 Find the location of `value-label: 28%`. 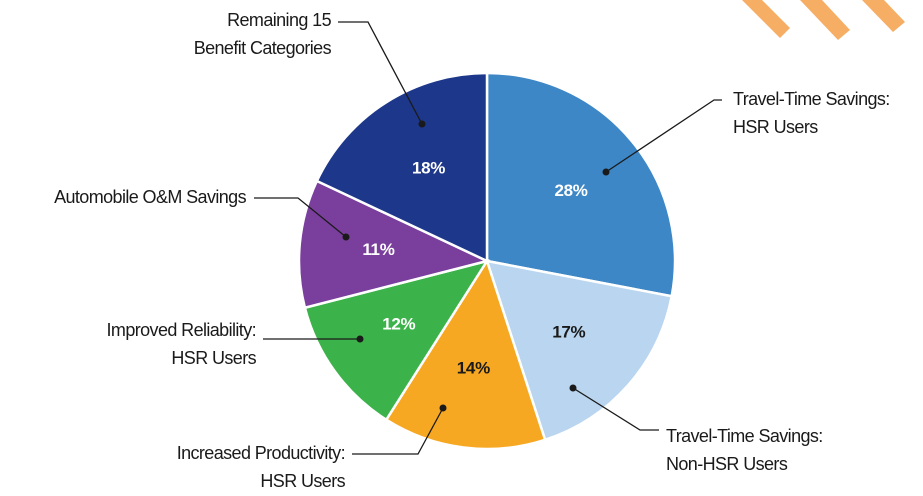

value-label: 28% is located at coordinates (570, 190).